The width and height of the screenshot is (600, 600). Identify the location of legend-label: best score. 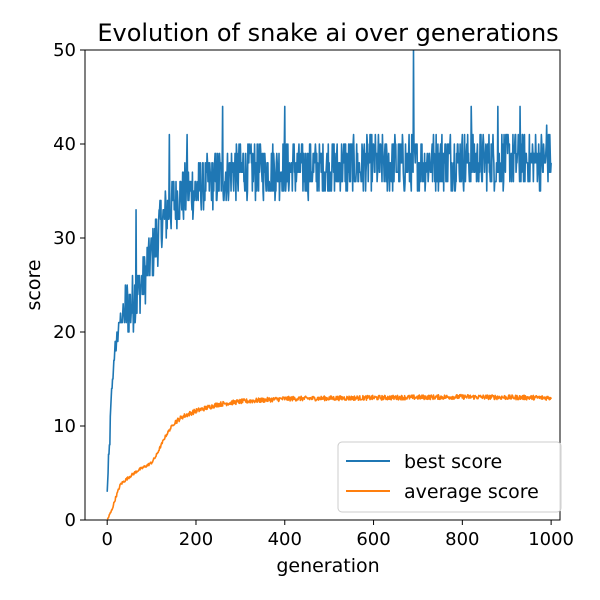
(453, 462).